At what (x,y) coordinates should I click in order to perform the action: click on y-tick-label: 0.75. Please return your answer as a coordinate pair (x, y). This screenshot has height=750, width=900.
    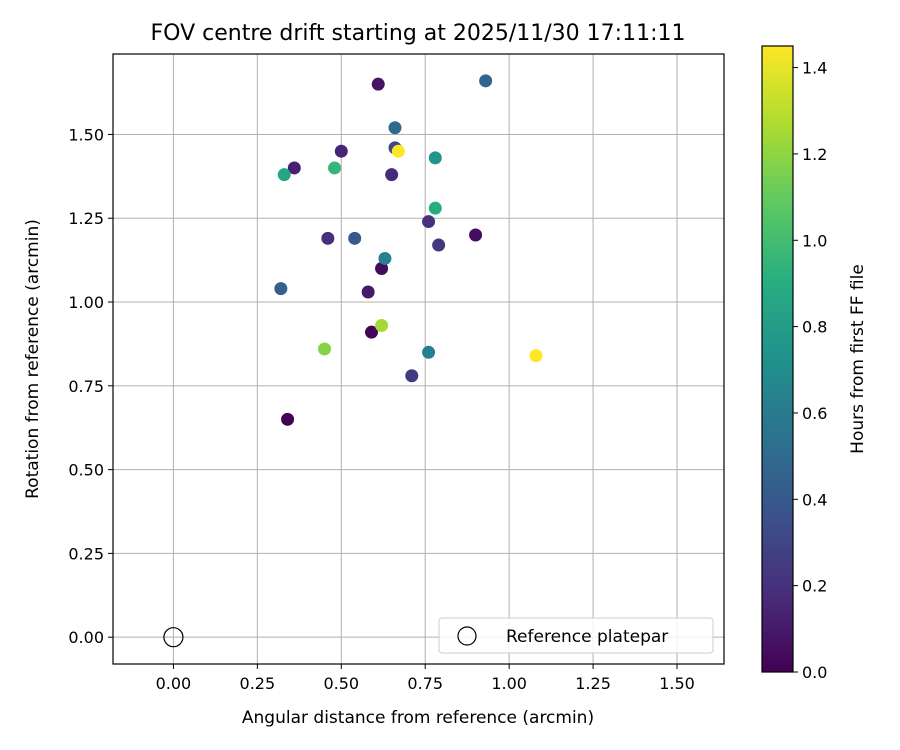
    Looking at the image, I should click on (86, 386).